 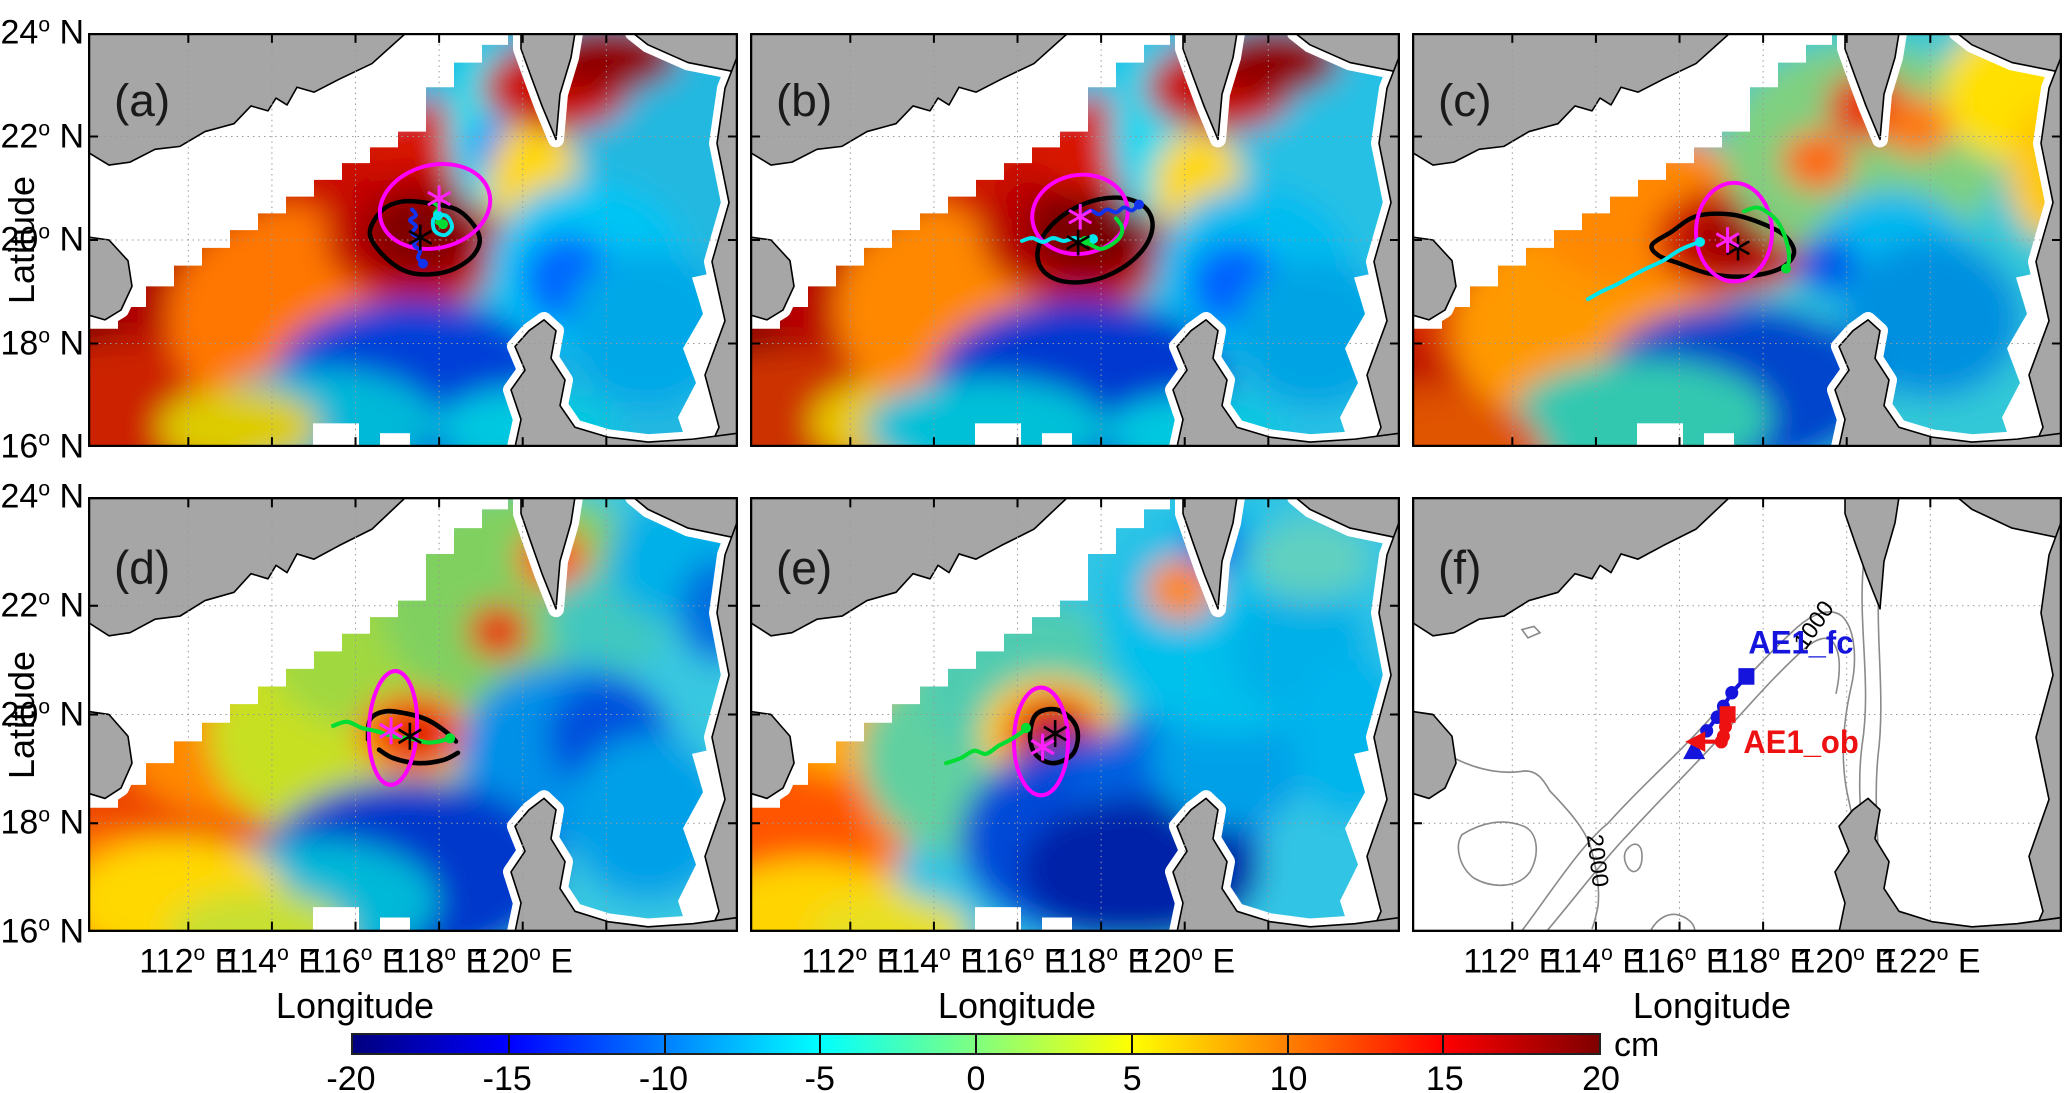 What do you see at coordinates (142, 100) in the screenshot?
I see `panel-letter-label: (a)` at bounding box center [142, 100].